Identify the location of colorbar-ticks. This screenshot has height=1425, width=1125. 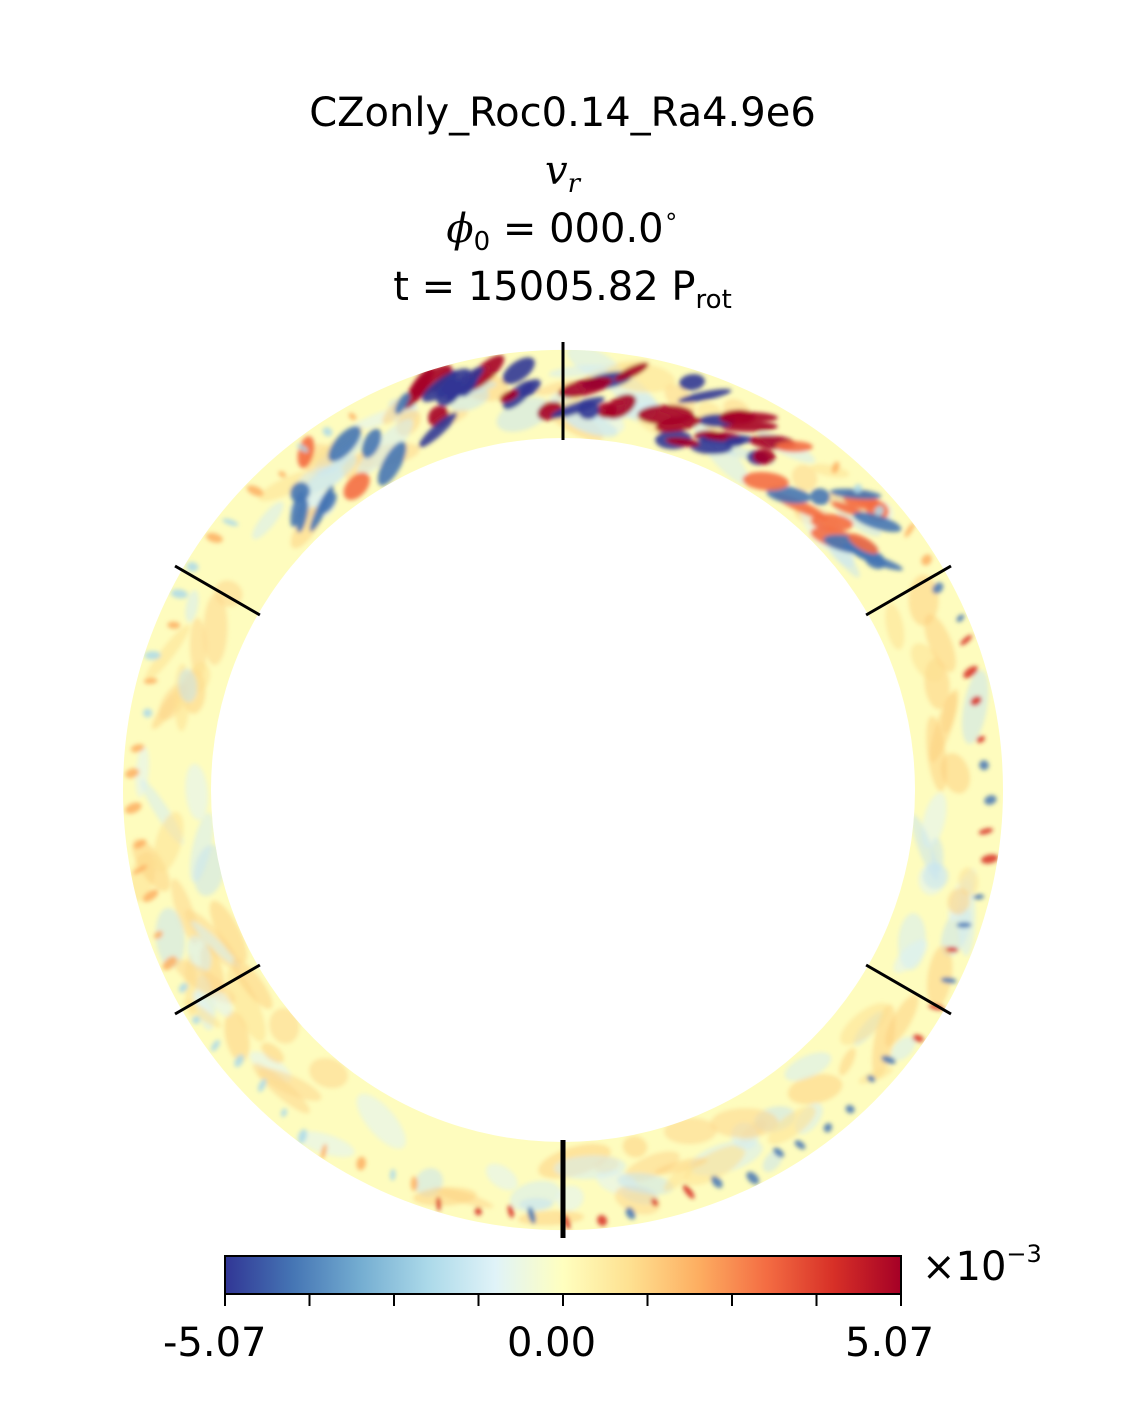
(563, 1300).